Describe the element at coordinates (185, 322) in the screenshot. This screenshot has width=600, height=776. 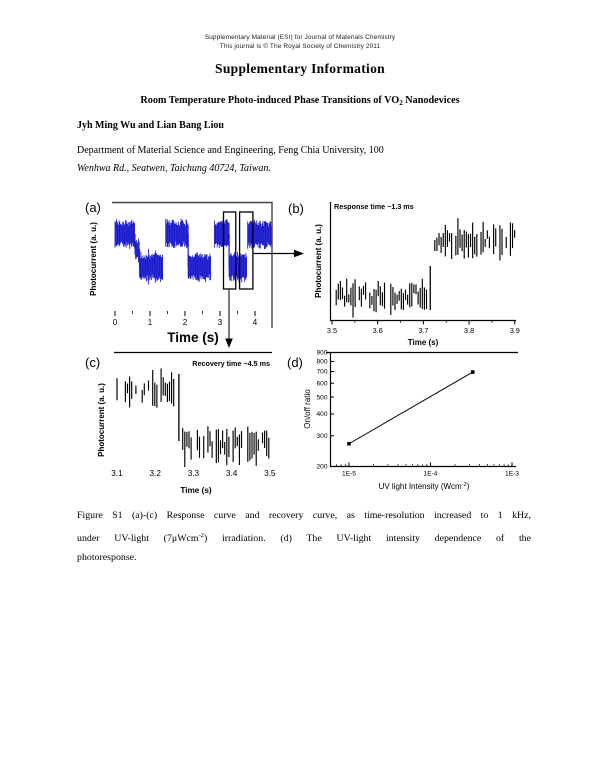
I see `svg-text: 2` at that location.